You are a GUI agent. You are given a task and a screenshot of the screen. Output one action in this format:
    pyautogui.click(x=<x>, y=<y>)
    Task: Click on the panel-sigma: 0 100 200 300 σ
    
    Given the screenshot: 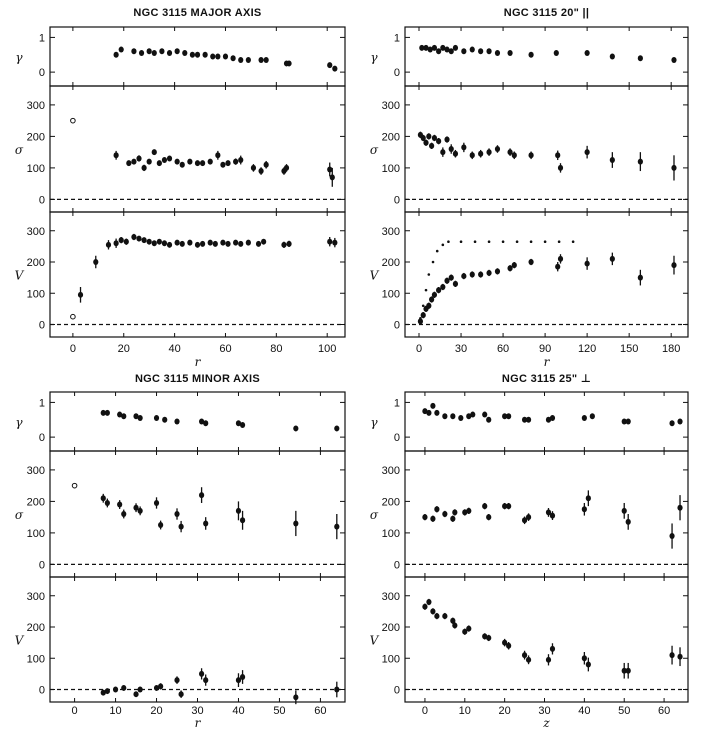 What is the action you would take?
    pyautogui.click(x=180, y=514)
    